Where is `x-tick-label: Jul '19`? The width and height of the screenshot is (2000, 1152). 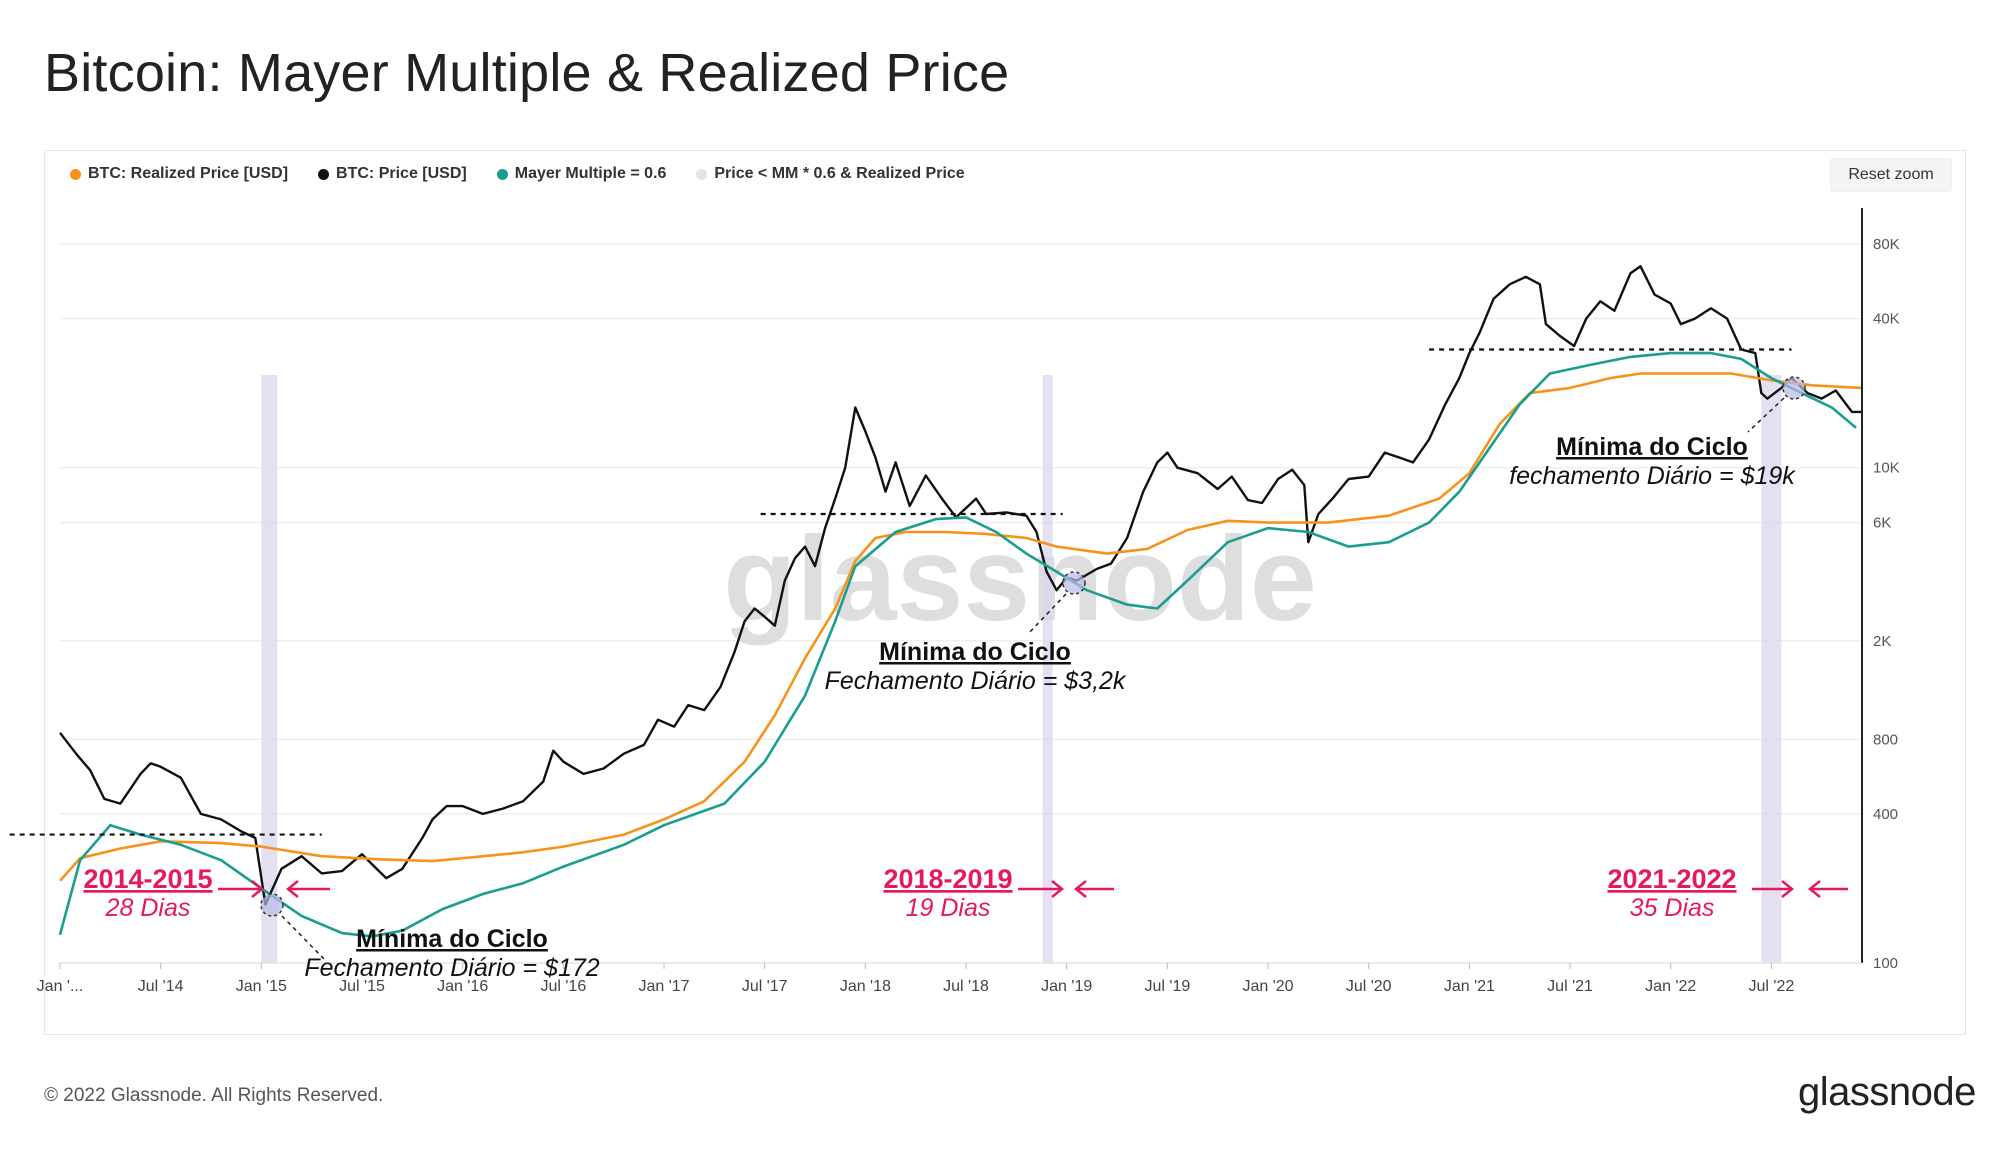 x-tick-label: Jul '19 is located at coordinates (1167, 986).